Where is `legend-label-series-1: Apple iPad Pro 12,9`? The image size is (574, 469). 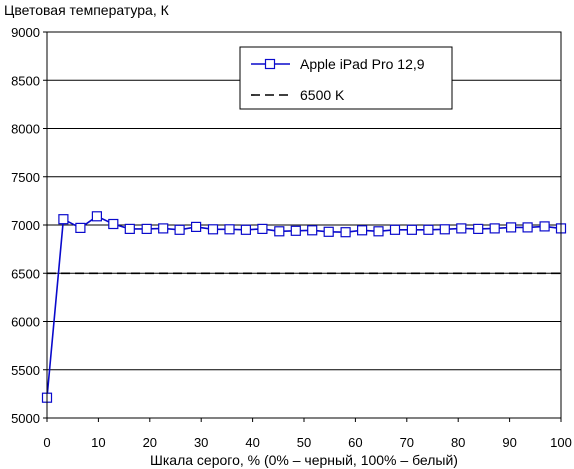 legend-label-series-1: Apple iPad Pro 12,9 is located at coordinates (362, 64).